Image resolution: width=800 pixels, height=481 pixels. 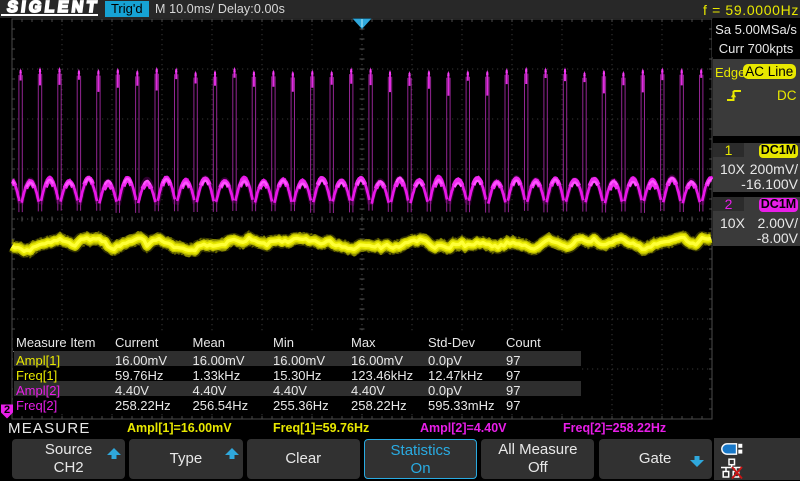 I want to click on svg-text: 2, so click(x=7, y=410).